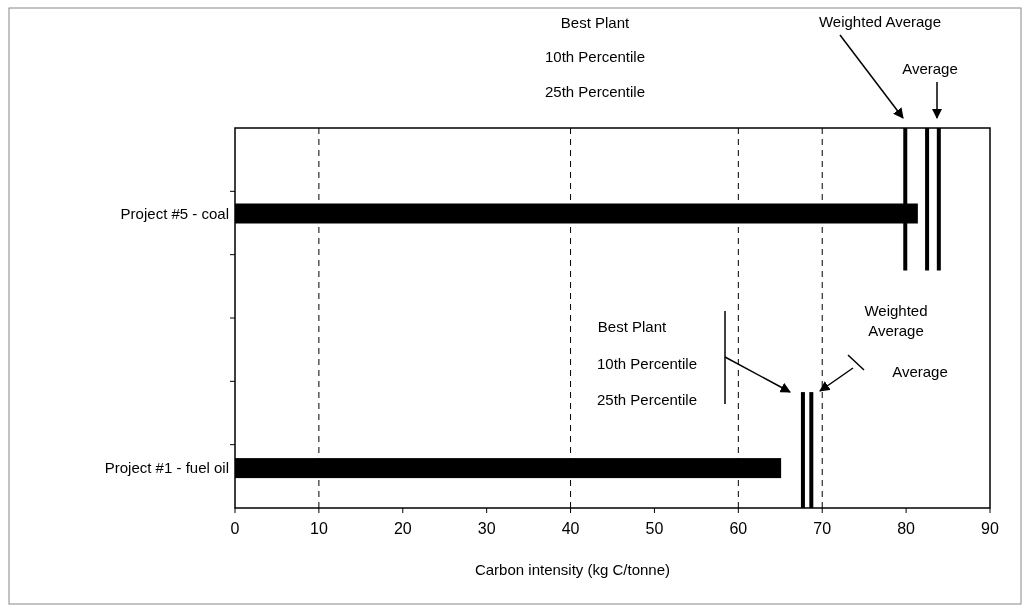 The width and height of the screenshot is (1030, 612). What do you see at coordinates (595, 56) in the screenshot?
I see `text: 10th Percentile` at bounding box center [595, 56].